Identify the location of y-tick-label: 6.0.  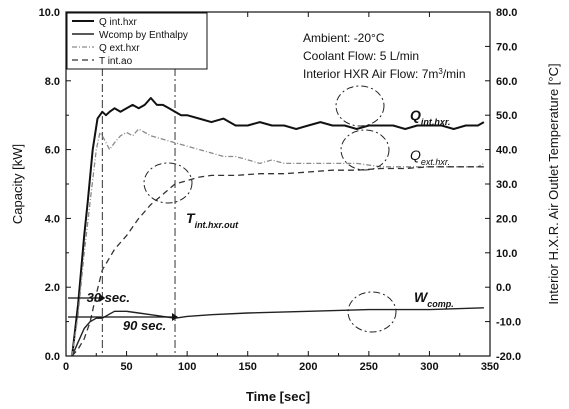
(52, 151).